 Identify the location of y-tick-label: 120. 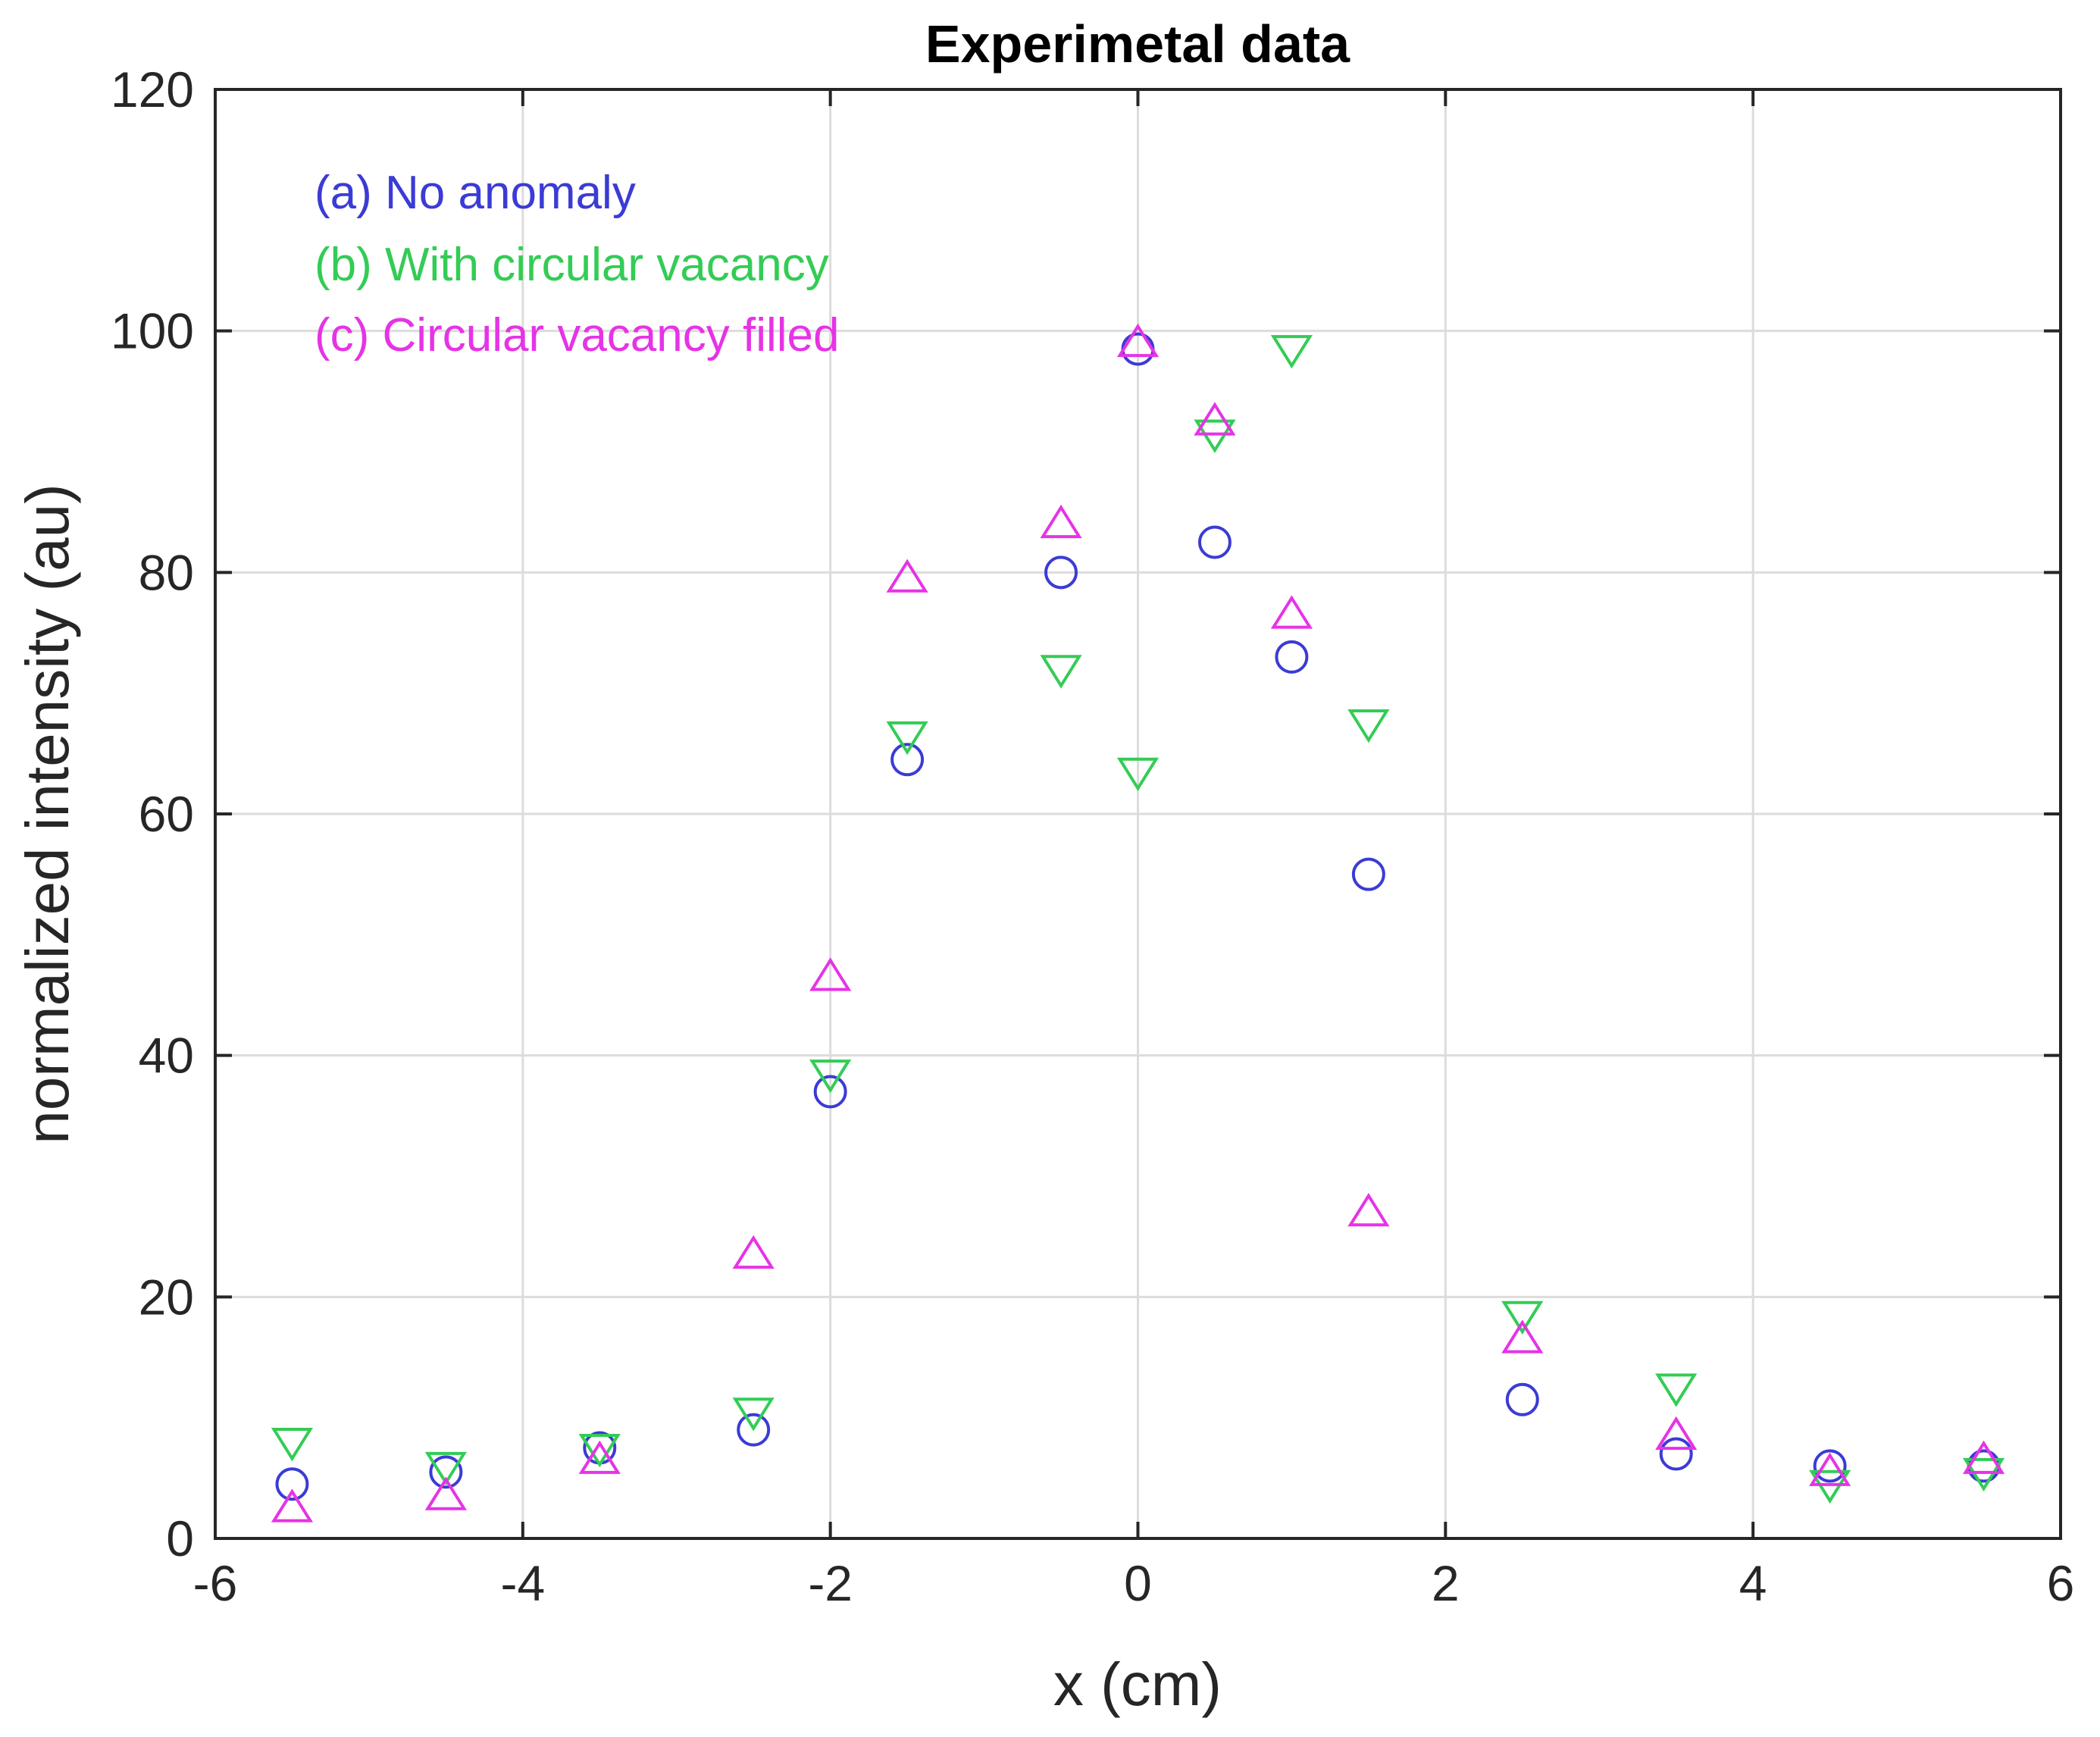
(152, 89).